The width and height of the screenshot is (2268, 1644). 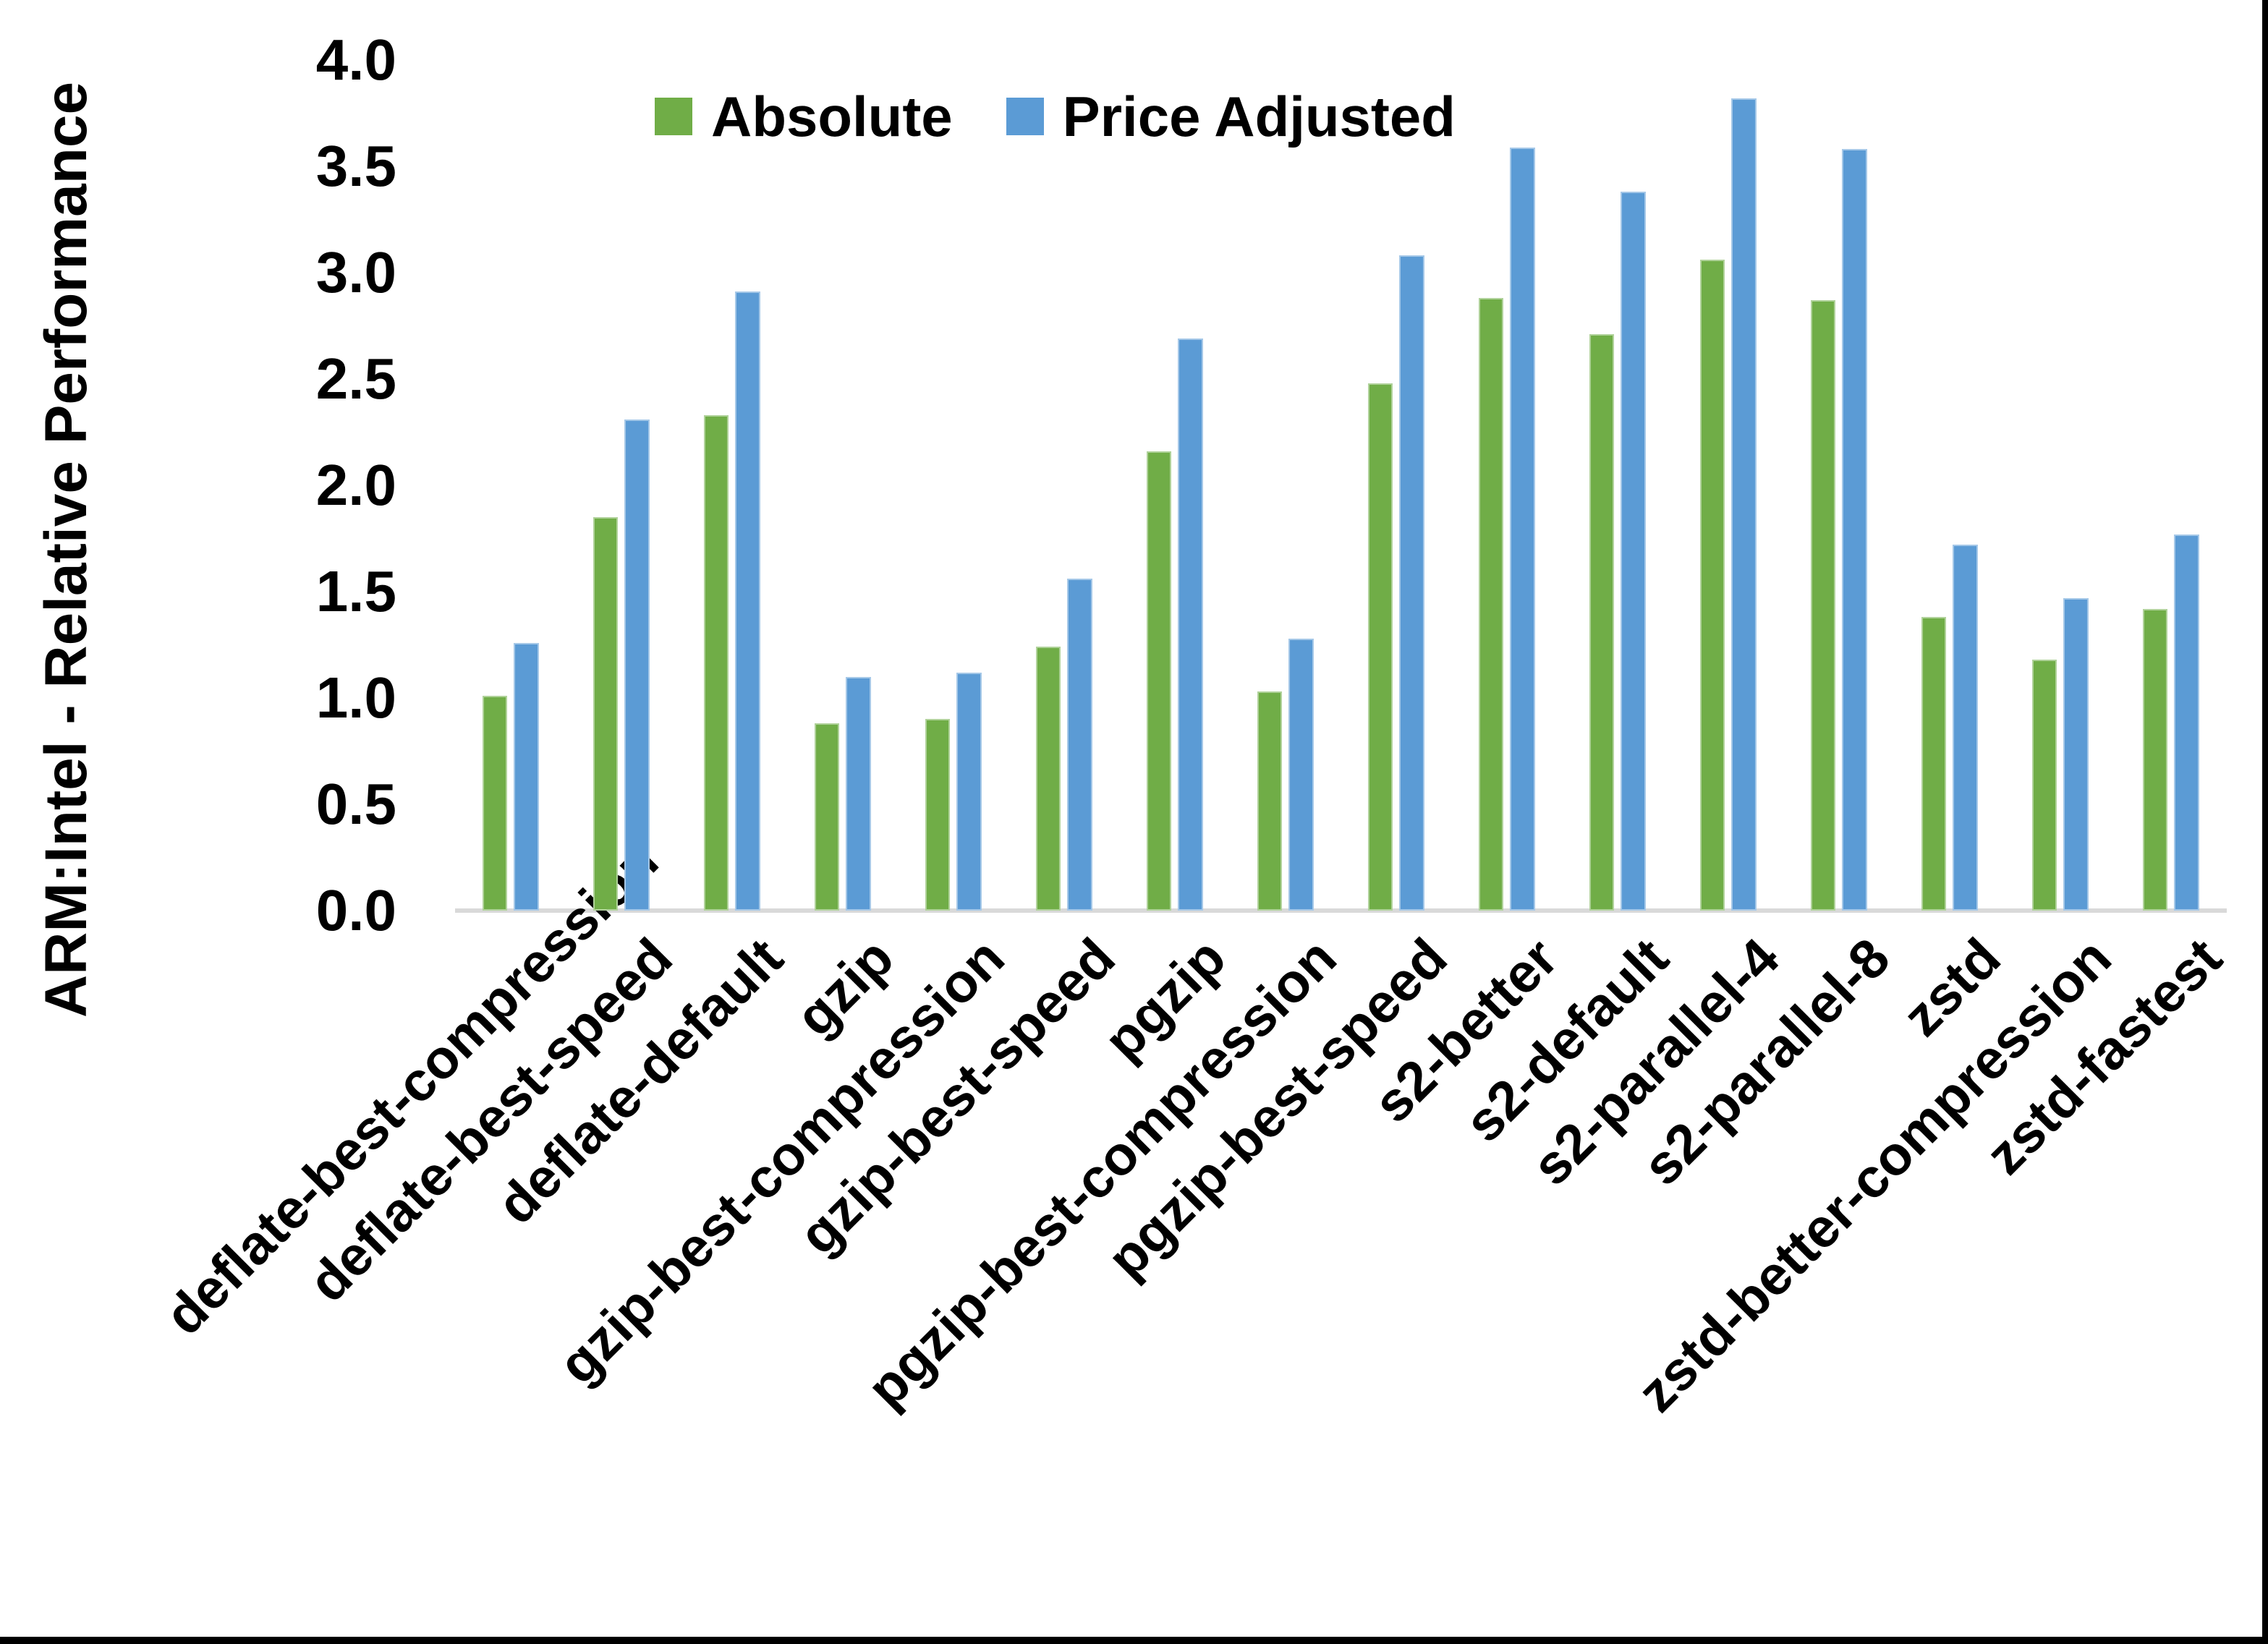 What do you see at coordinates (1269, 801) in the screenshot?
I see `bar-absolute-pgzip-best-compression` at bounding box center [1269, 801].